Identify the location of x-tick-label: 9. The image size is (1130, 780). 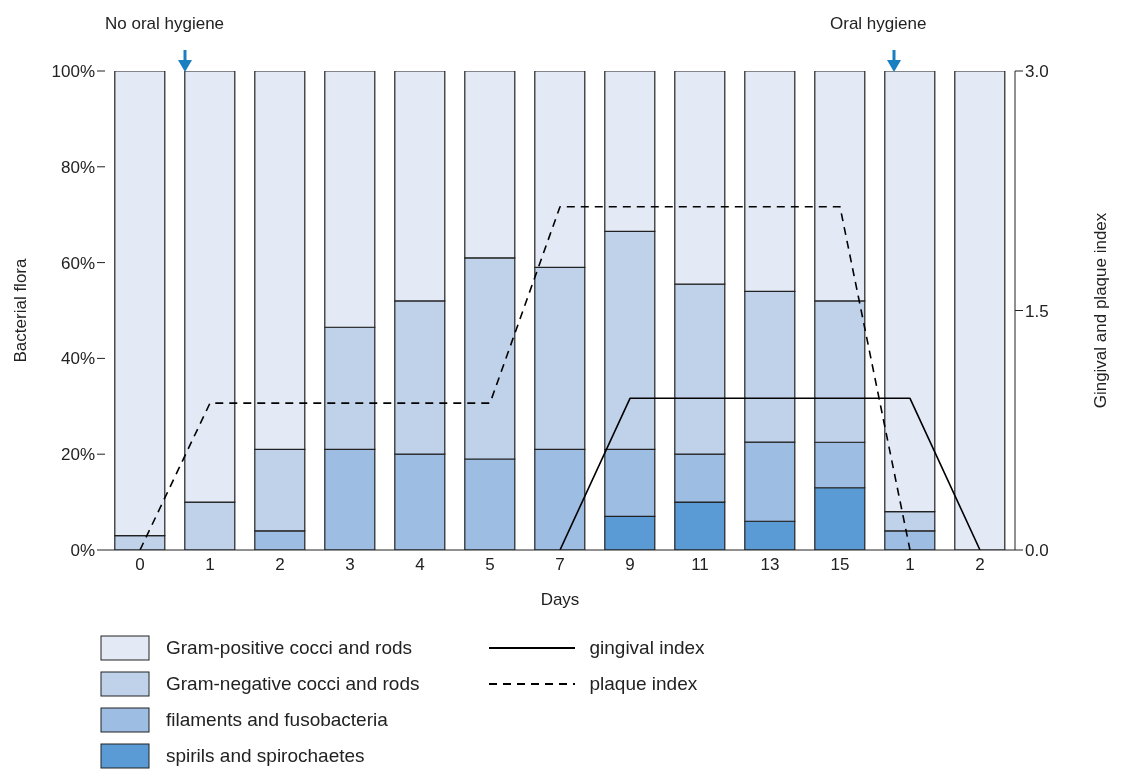
(630, 565).